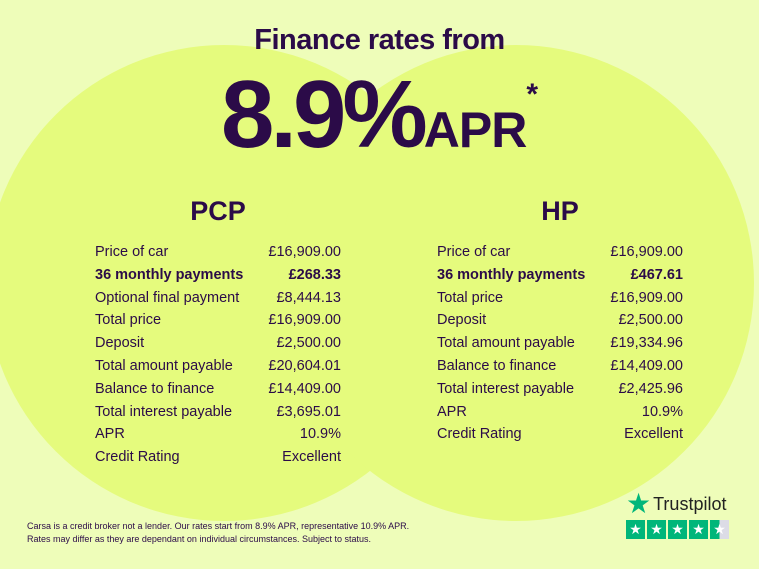  Describe the element at coordinates (314, 274) in the screenshot. I see `row-value: £268.33` at that location.